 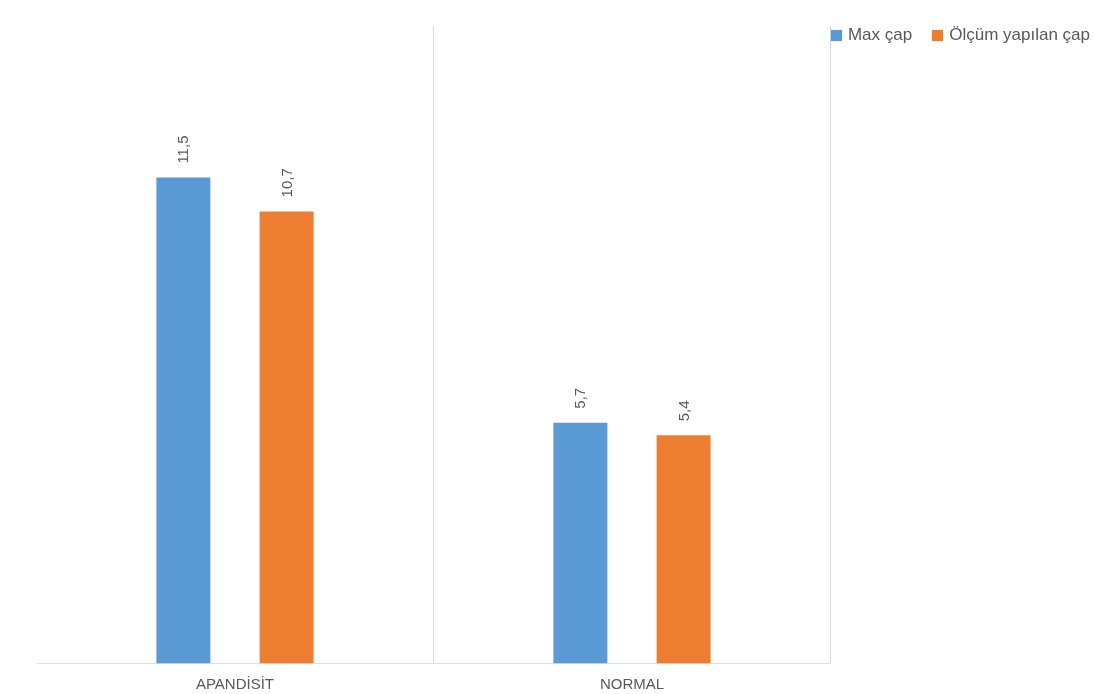 What do you see at coordinates (286, 183) in the screenshot?
I see `data-label: 10,7` at bounding box center [286, 183].